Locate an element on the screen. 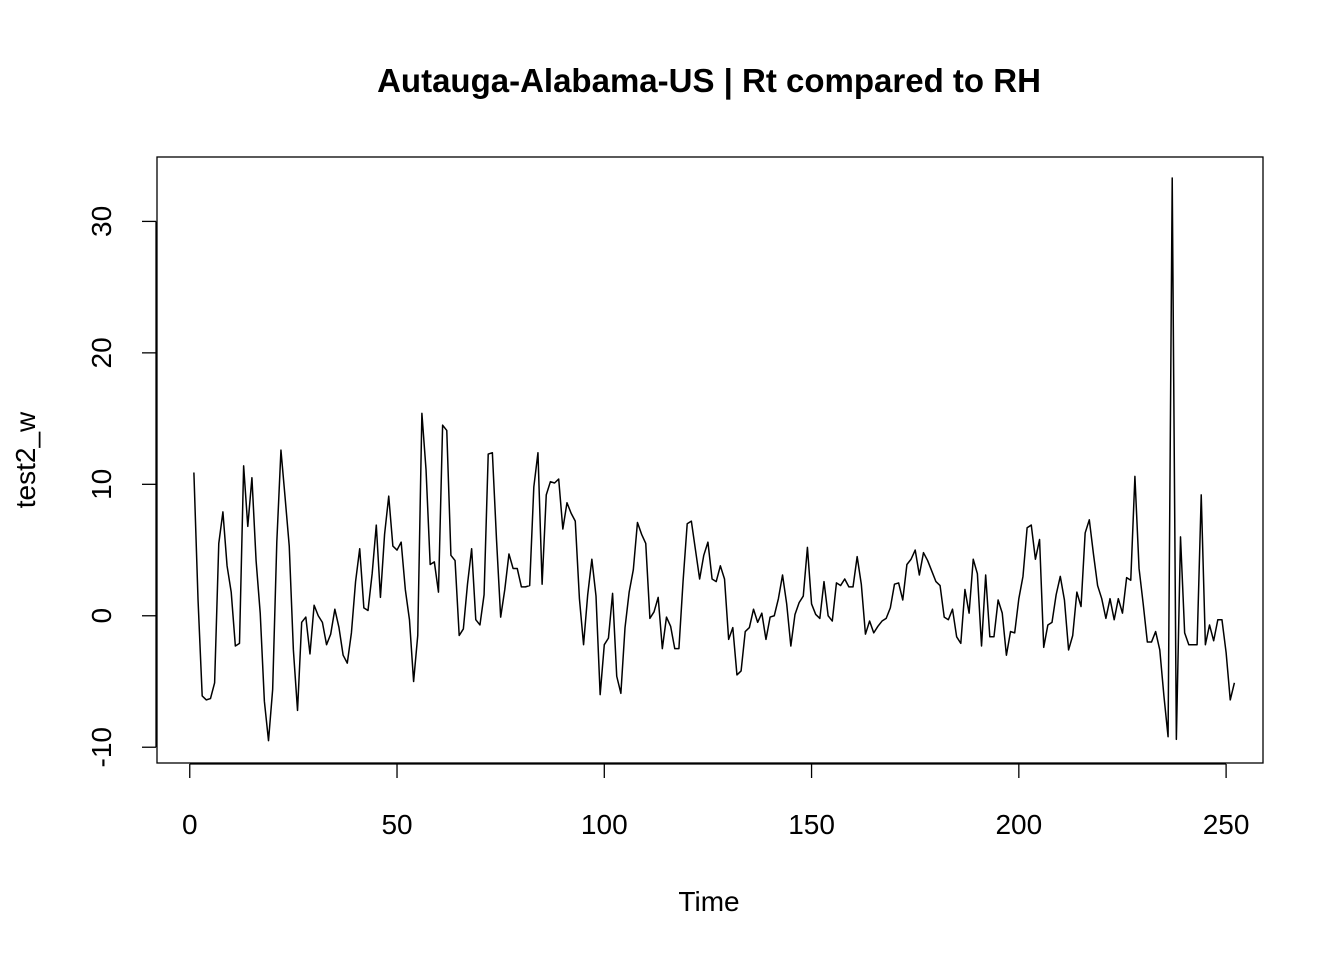 The width and height of the screenshot is (1344, 960). y-axis: -10 0 10 20 30 is located at coordinates (121, 486).